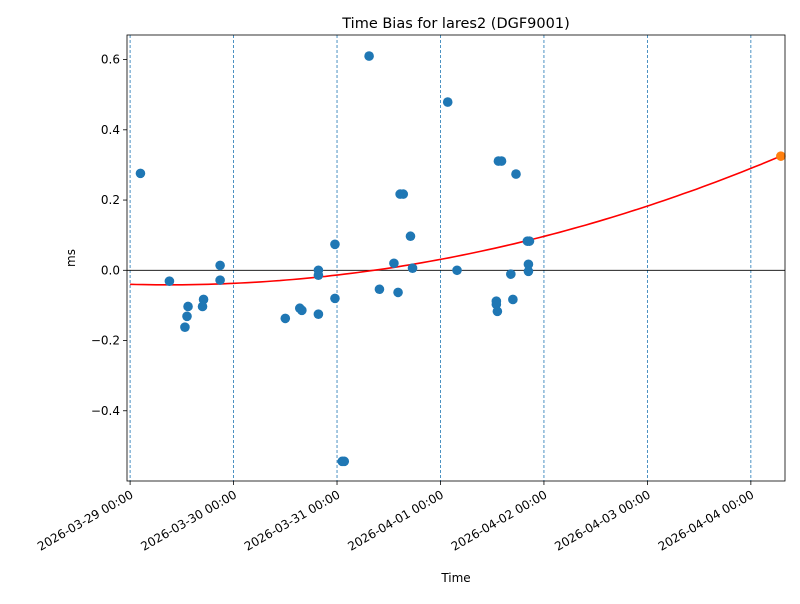 The width and height of the screenshot is (800, 604). What do you see at coordinates (85, 520) in the screenshot?
I see `x-tick-label: 2026-03-29 00:00` at bounding box center [85, 520].